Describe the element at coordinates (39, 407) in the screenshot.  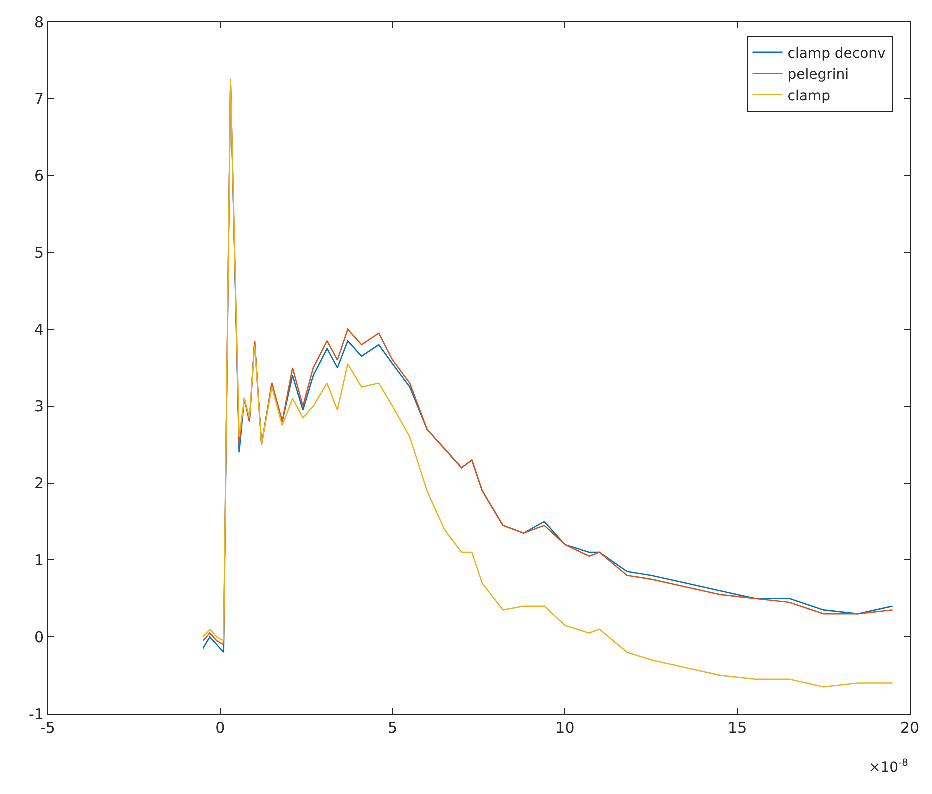
I see `y-tick-label: 3` at that location.